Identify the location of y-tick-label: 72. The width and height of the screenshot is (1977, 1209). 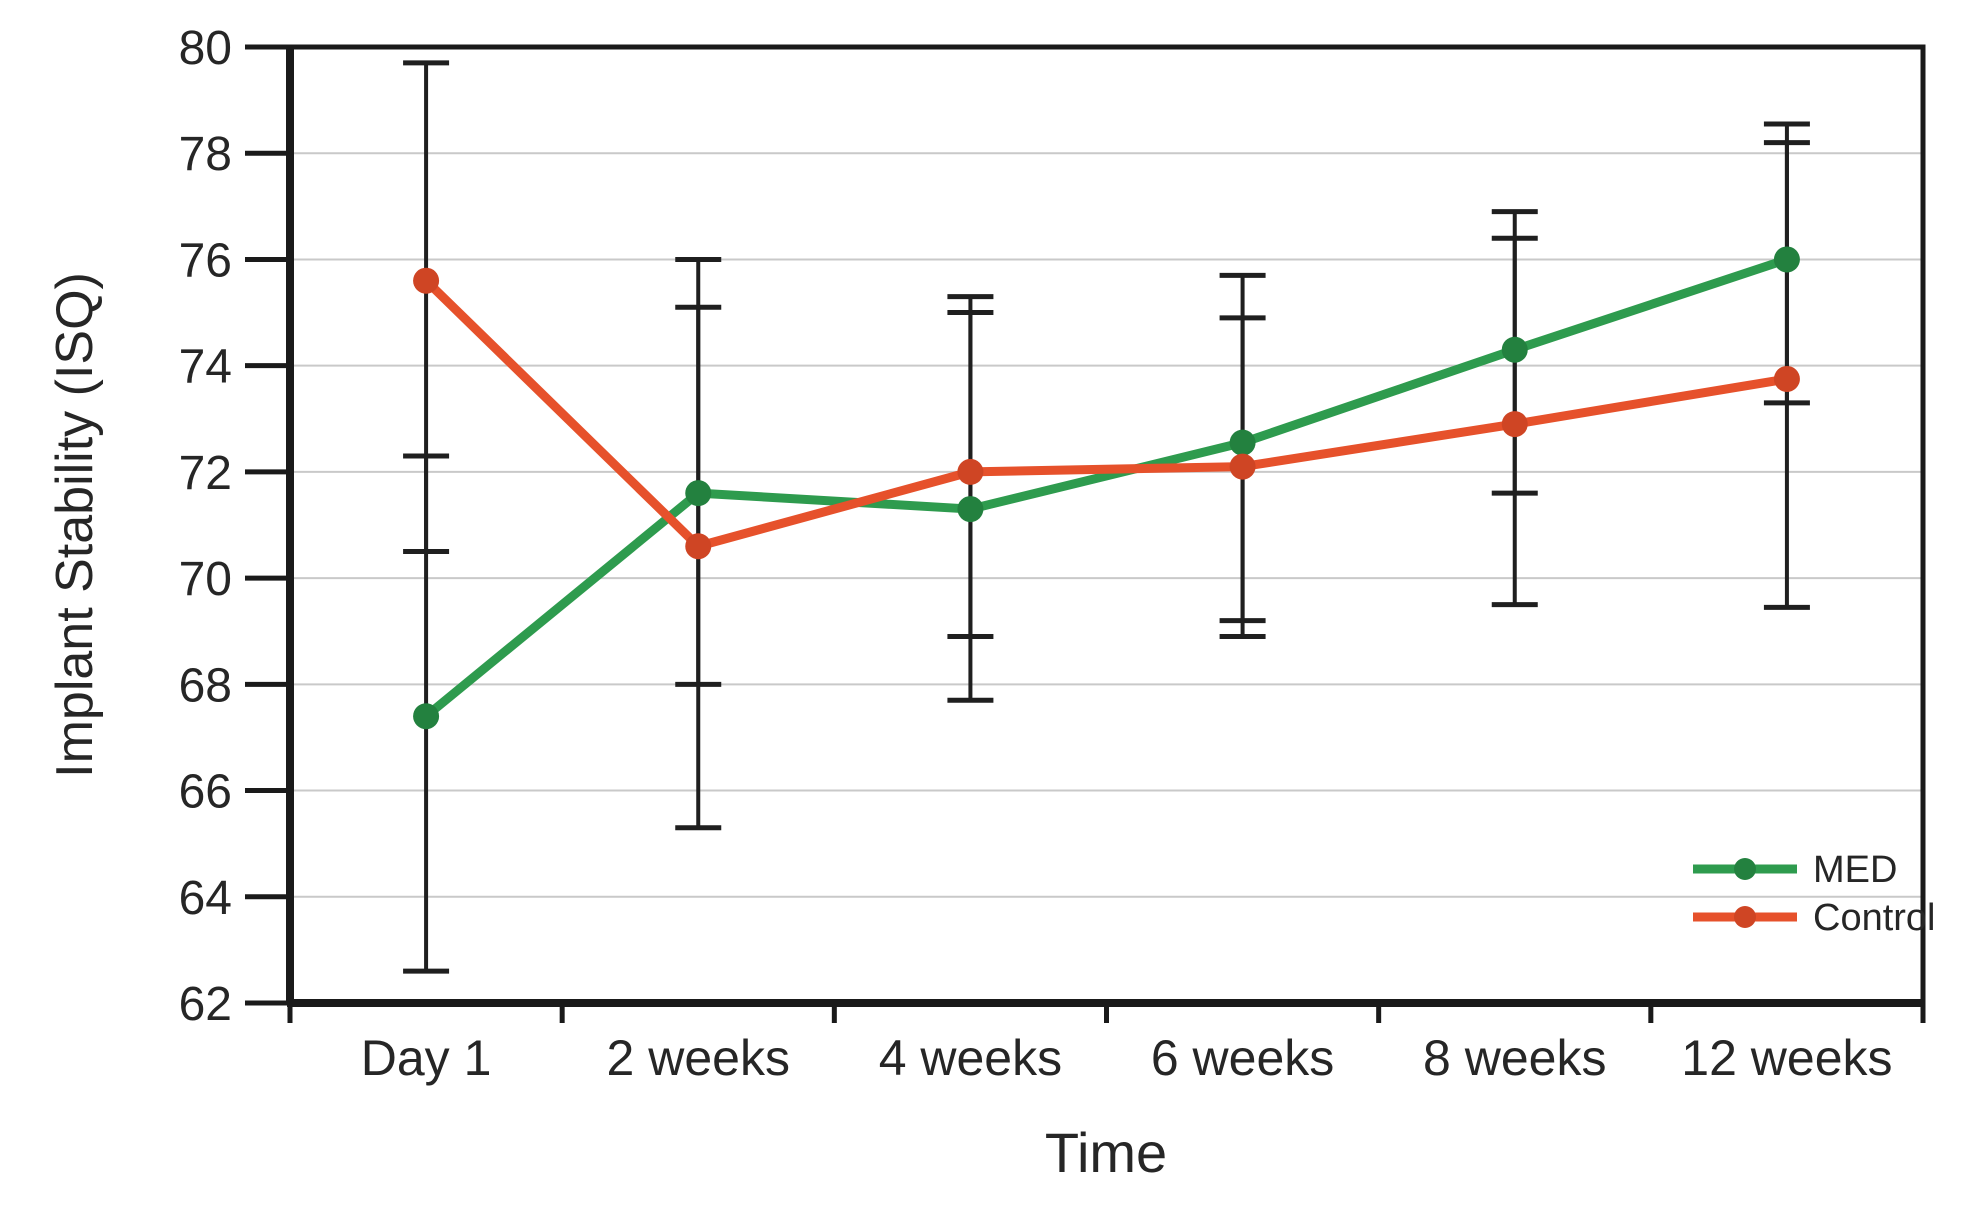
(205, 473).